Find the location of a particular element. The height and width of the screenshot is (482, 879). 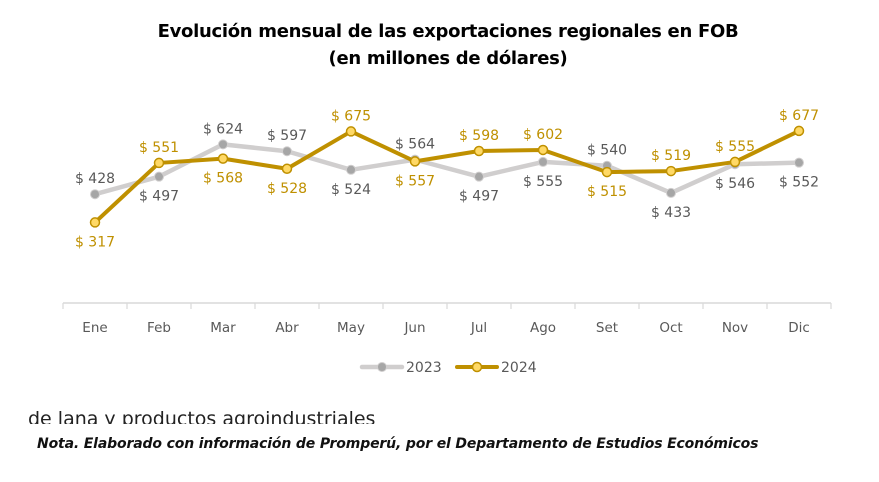

x-tick-label: Mar is located at coordinates (223, 328).